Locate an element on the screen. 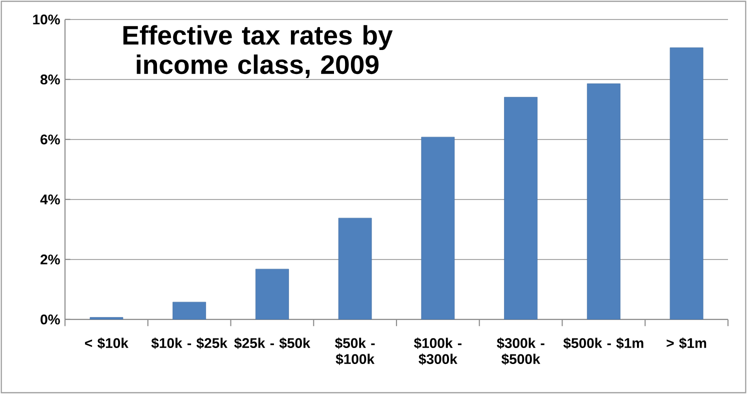 This screenshot has width=747, height=394. x-tick-label: $25k - $50k is located at coordinates (272, 343).